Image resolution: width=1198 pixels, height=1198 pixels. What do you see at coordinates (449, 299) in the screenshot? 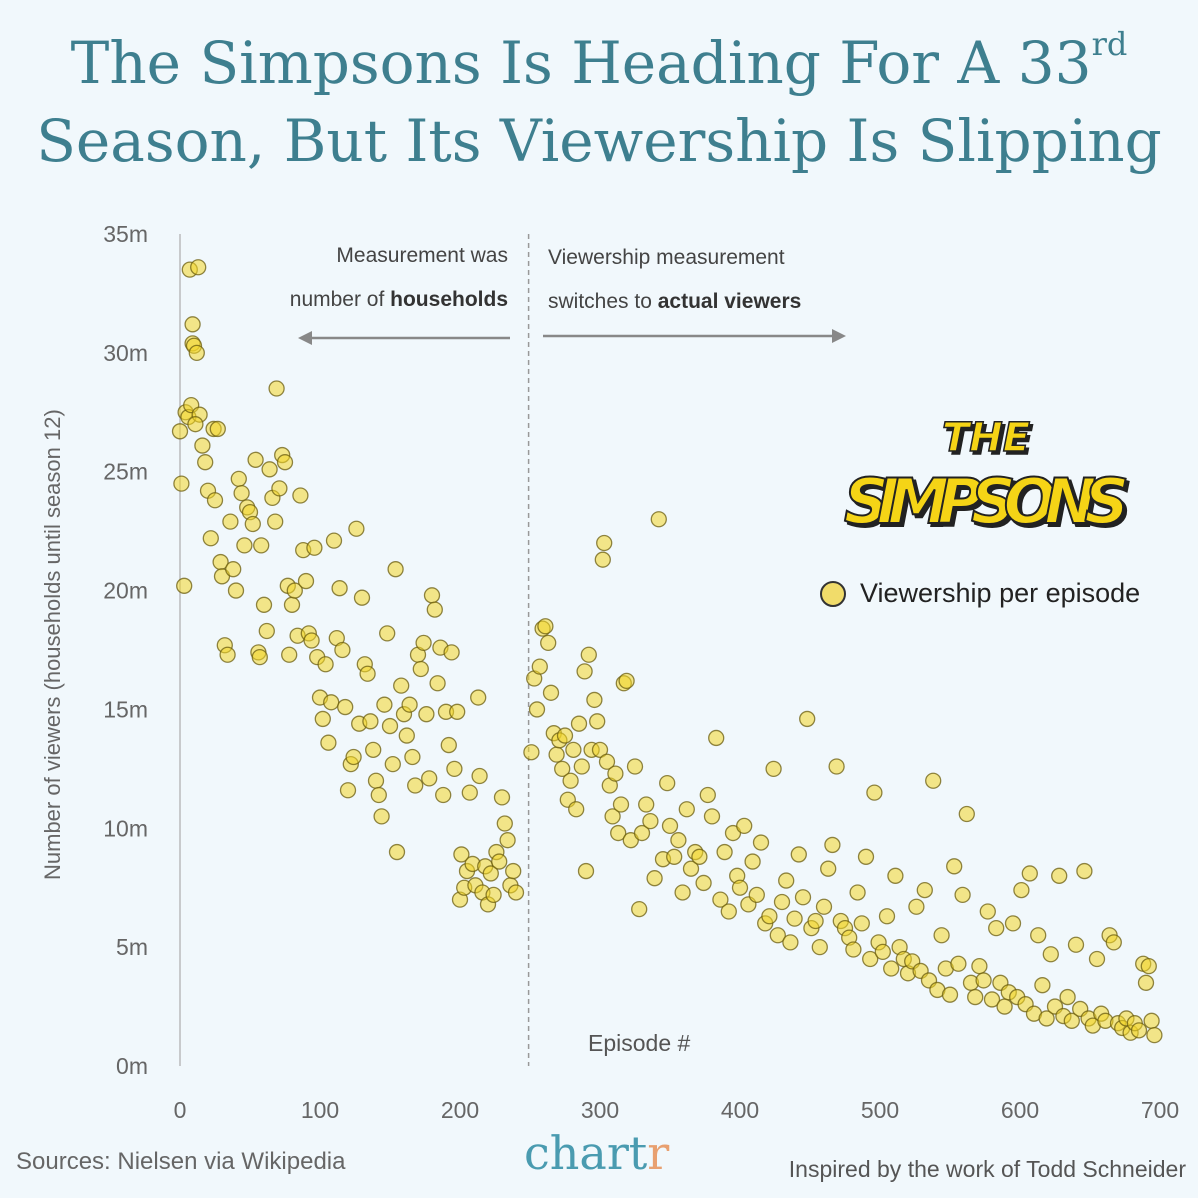
I see `annotation-left-bold: households` at bounding box center [449, 299].